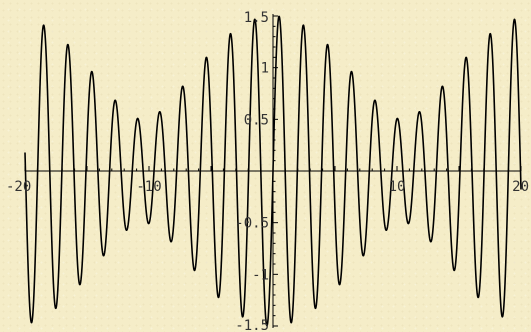 This screenshot has width=531, height=332. I want to click on x-tick-label: 20, so click(520, 187).